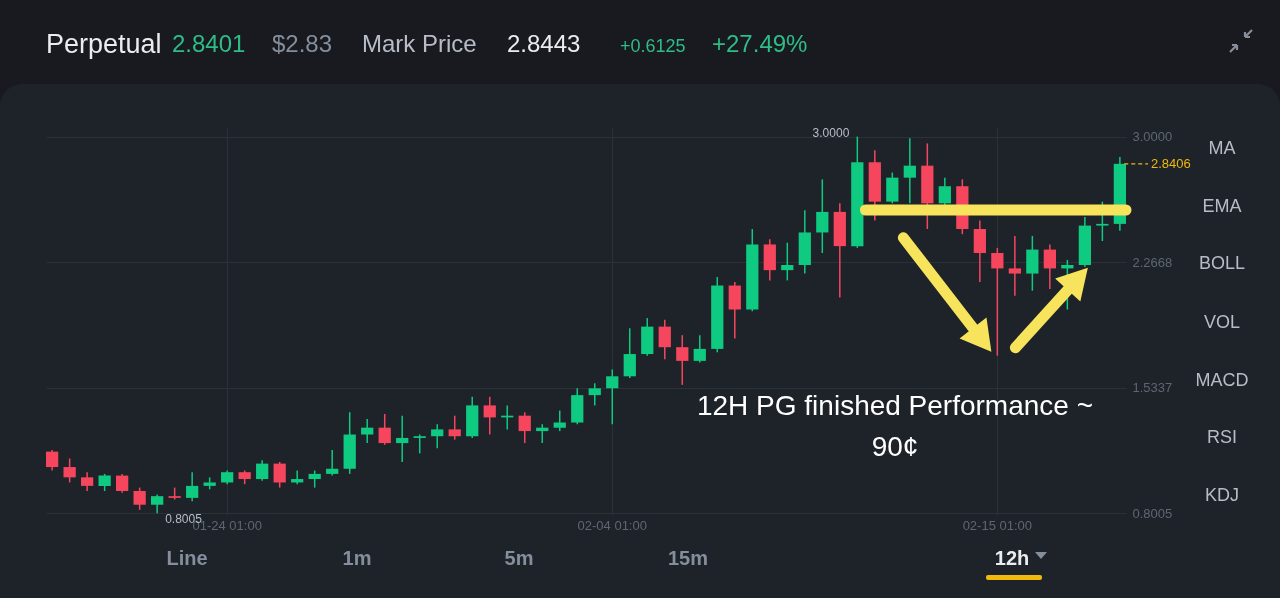 The width and height of the screenshot is (1280, 598). Describe the element at coordinates (760, 43) in the screenshot. I see `text: +27.49%` at that location.